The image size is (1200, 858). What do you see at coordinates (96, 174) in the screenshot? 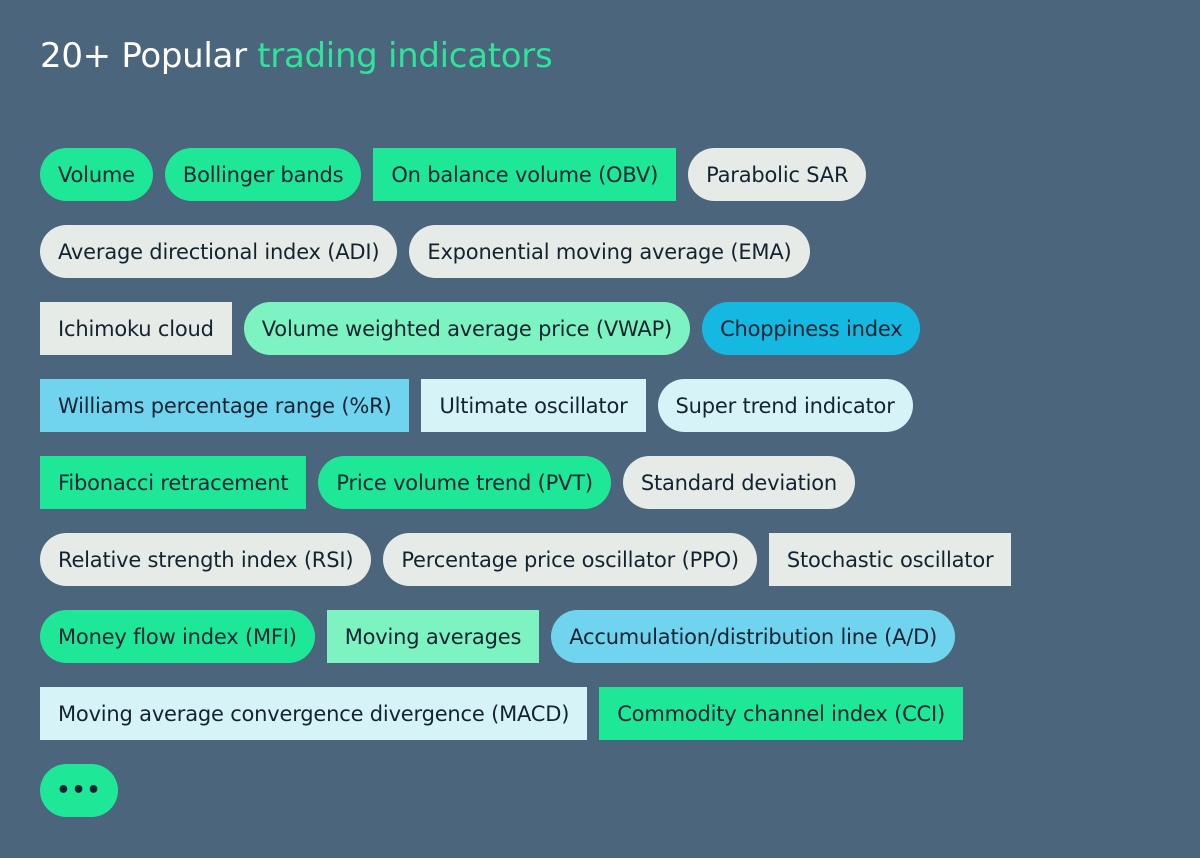
I see `indicator-tag: Volume` at bounding box center [96, 174].